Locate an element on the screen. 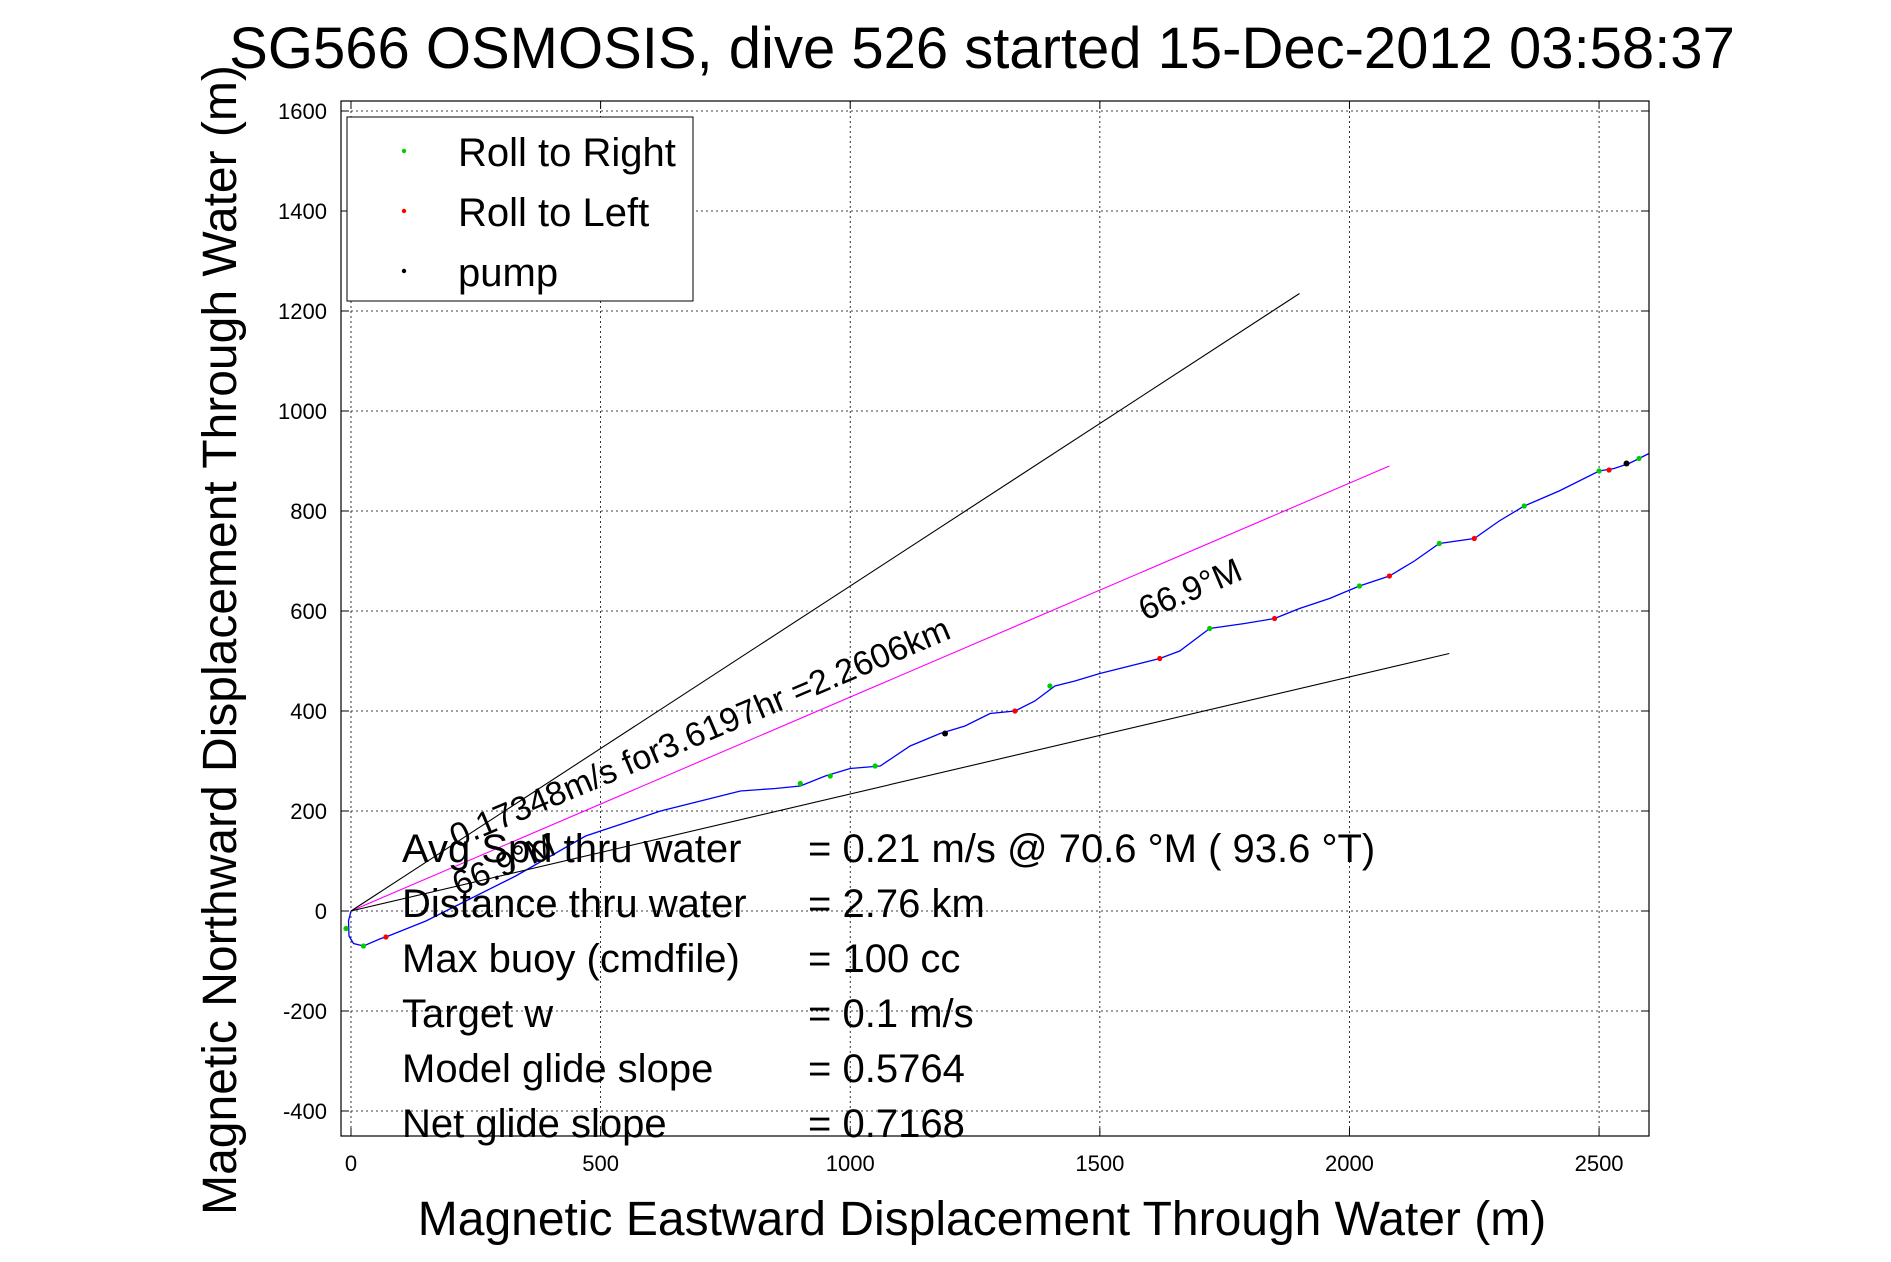 The height and width of the screenshot is (1262, 1891). stats-value: = 100 cc is located at coordinates (884, 959).